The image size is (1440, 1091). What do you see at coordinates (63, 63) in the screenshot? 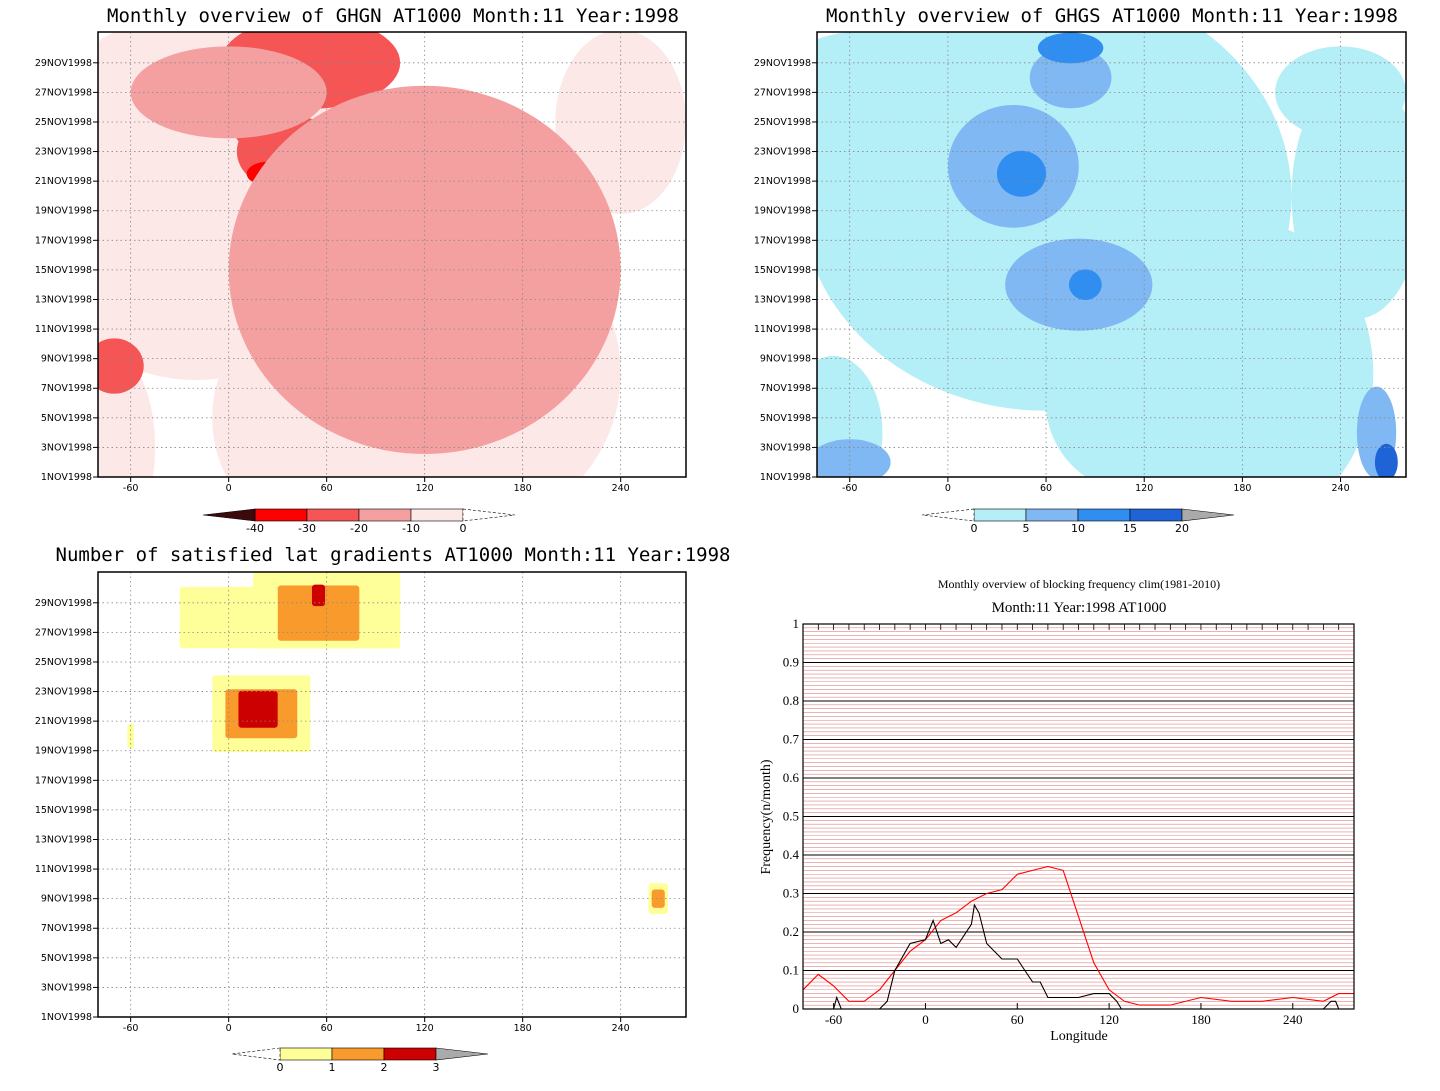
I see `ghgn-y-tick-label: 29NOV1998` at bounding box center [63, 63].